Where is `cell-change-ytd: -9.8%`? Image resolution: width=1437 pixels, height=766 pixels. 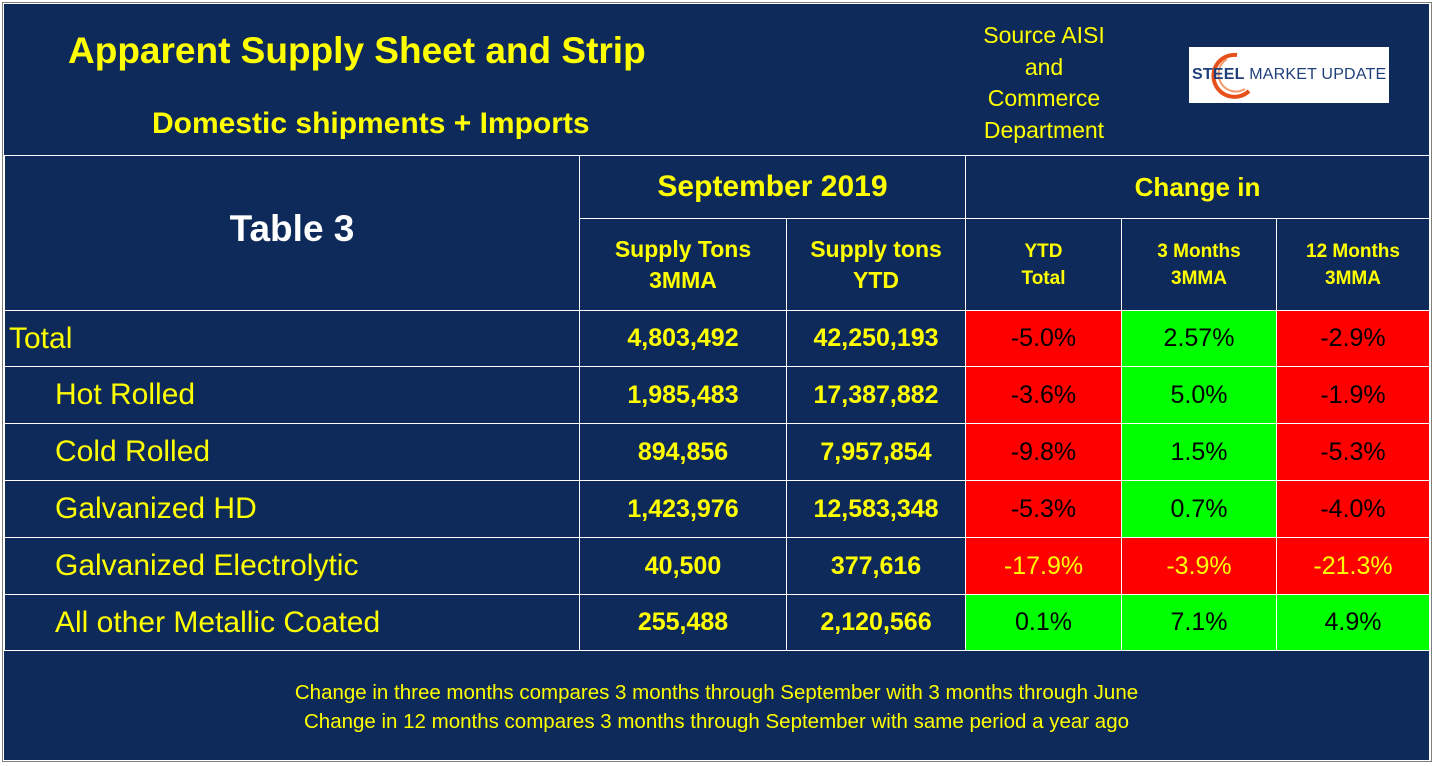 cell-change-ytd: -9.8% is located at coordinates (1043, 452).